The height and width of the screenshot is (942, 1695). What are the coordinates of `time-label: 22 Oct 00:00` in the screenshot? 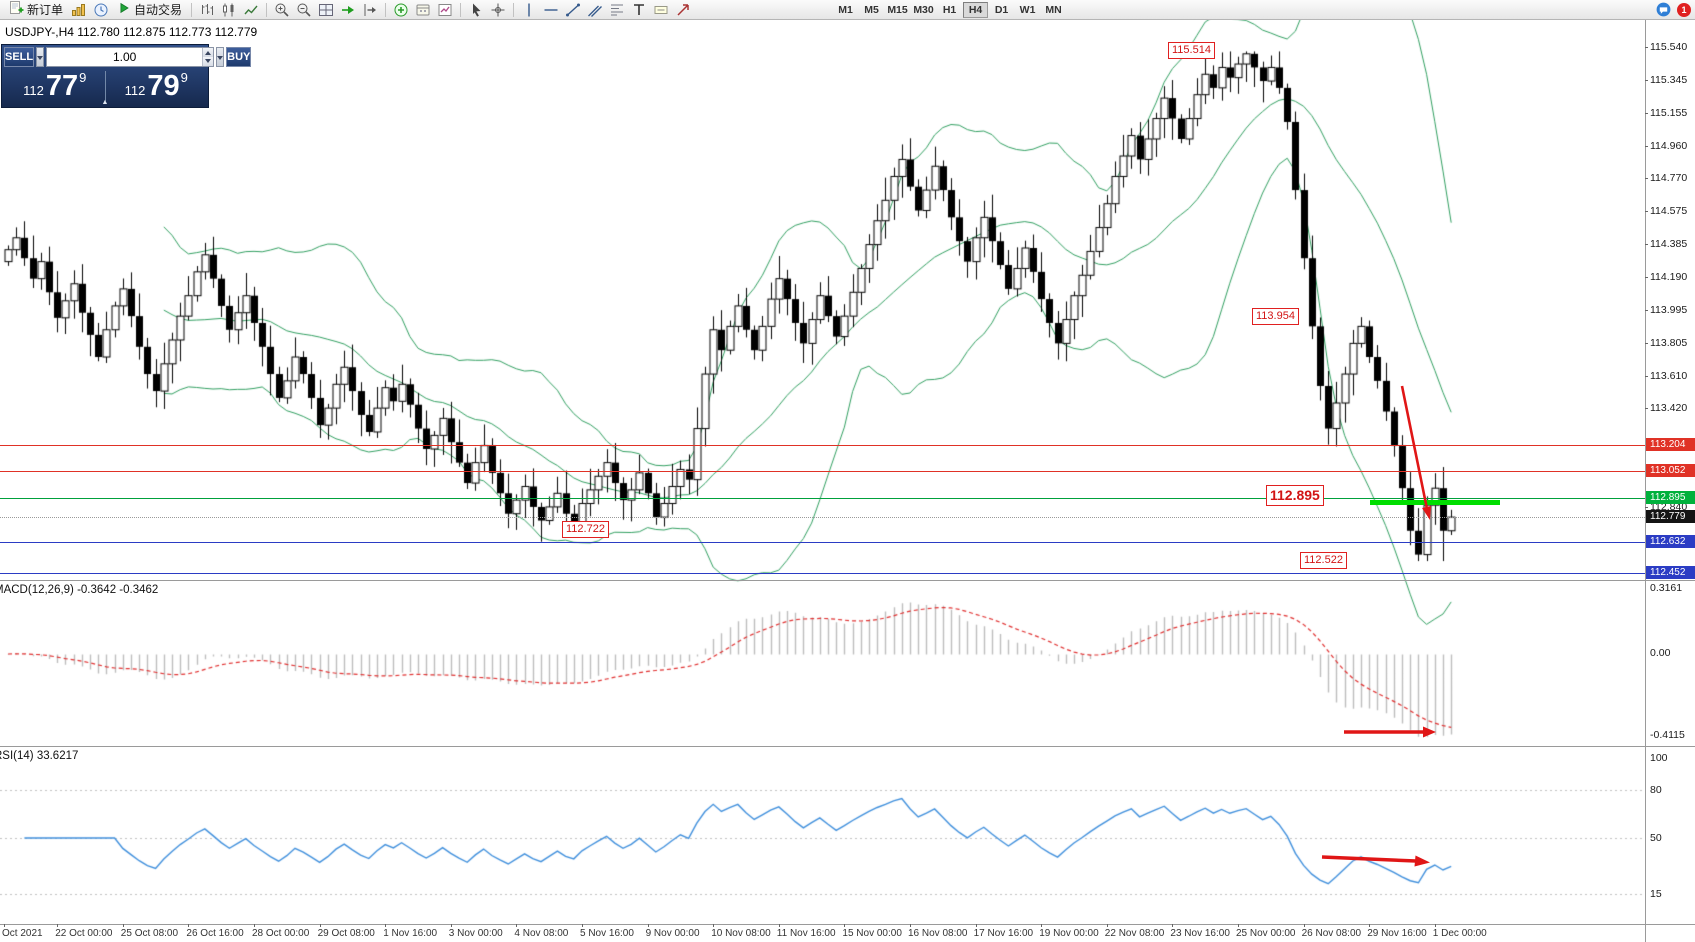 It's located at (84, 933).